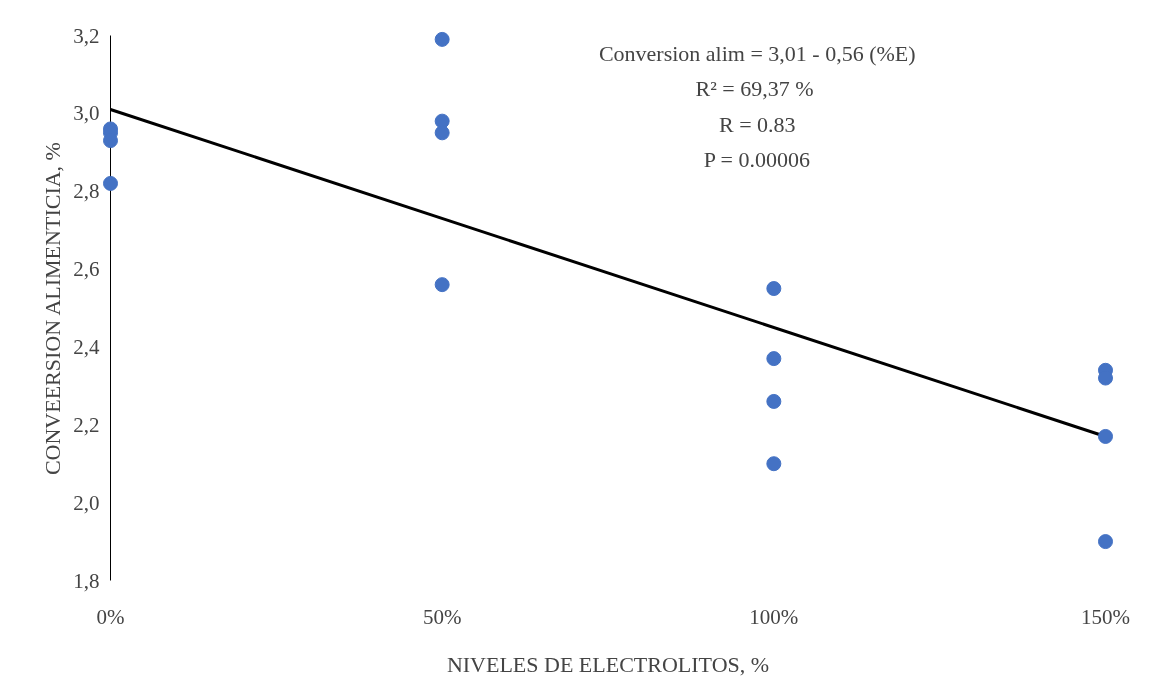 The height and width of the screenshot is (686, 1163). I want to click on annotation: R² = 69,37 %, so click(754, 89).